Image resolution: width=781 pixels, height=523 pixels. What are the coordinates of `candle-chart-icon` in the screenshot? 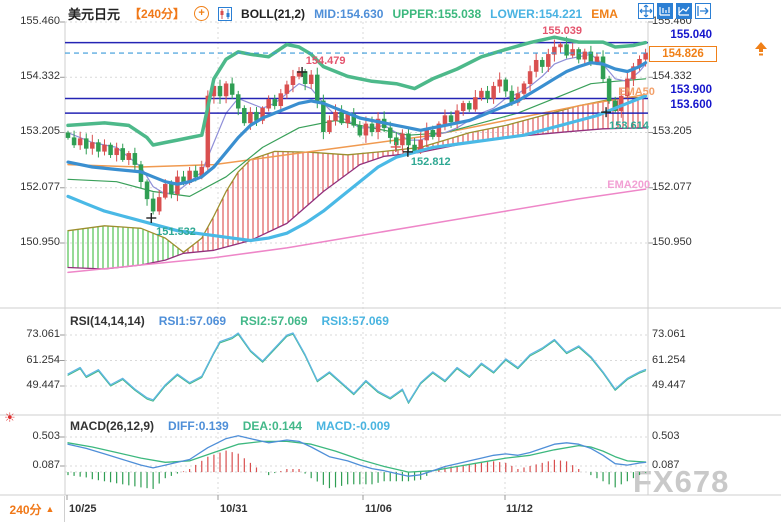 It's located at (225, 13).